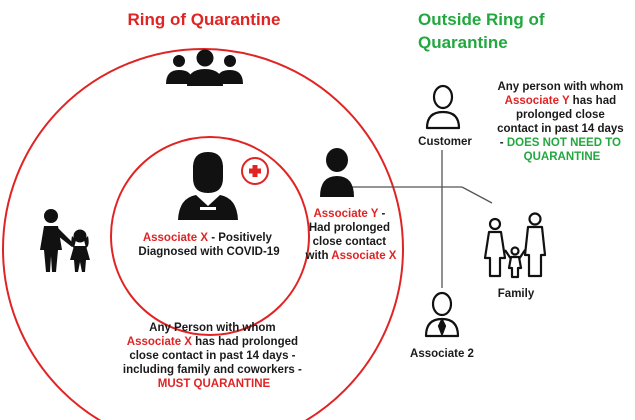  Describe the element at coordinates (208, 186) in the screenshot. I see `sick-person-icon` at that location.